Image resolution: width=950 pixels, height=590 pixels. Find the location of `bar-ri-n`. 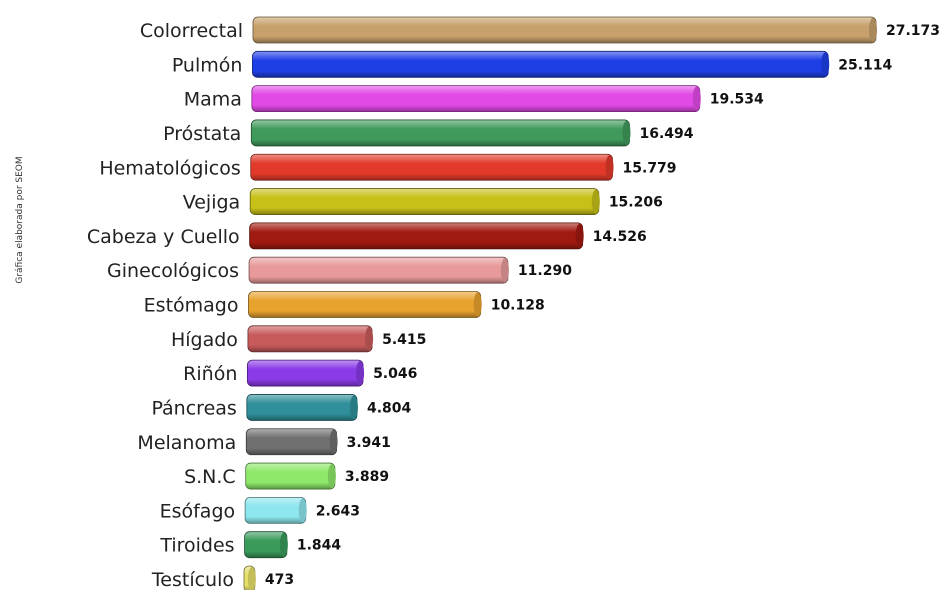

bar-ri-n is located at coordinates (305, 373).